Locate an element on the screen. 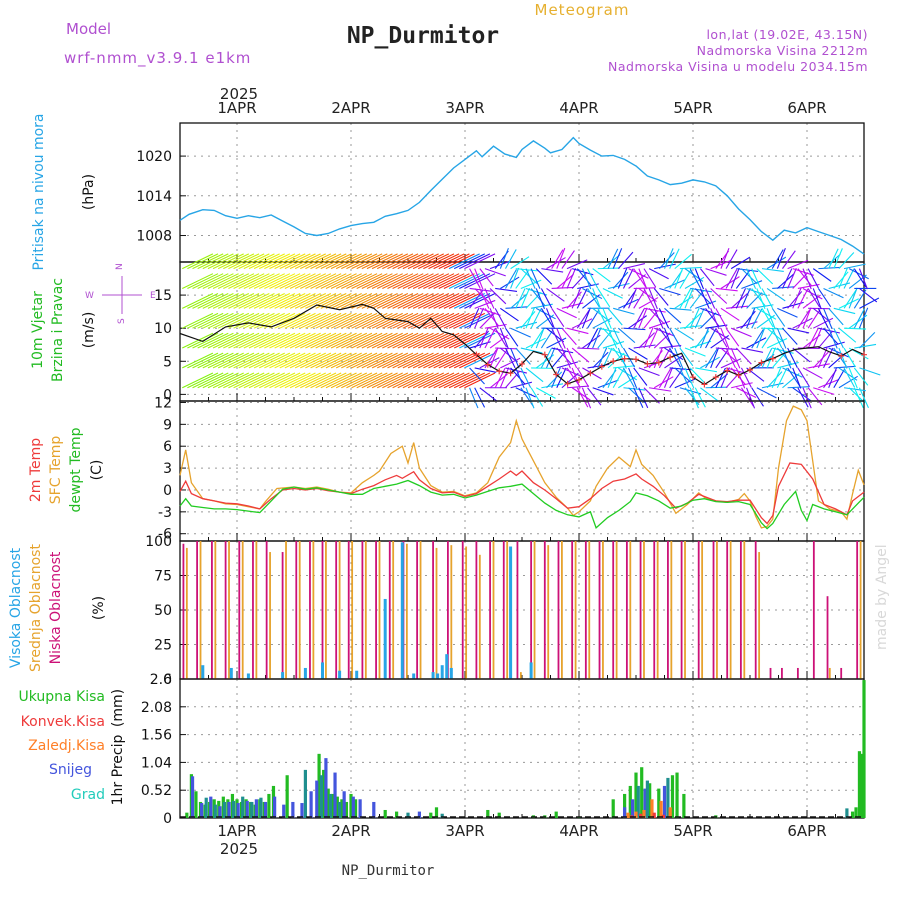 The image size is (900, 900). day-label-bottom: 2APR is located at coordinates (350, 831).